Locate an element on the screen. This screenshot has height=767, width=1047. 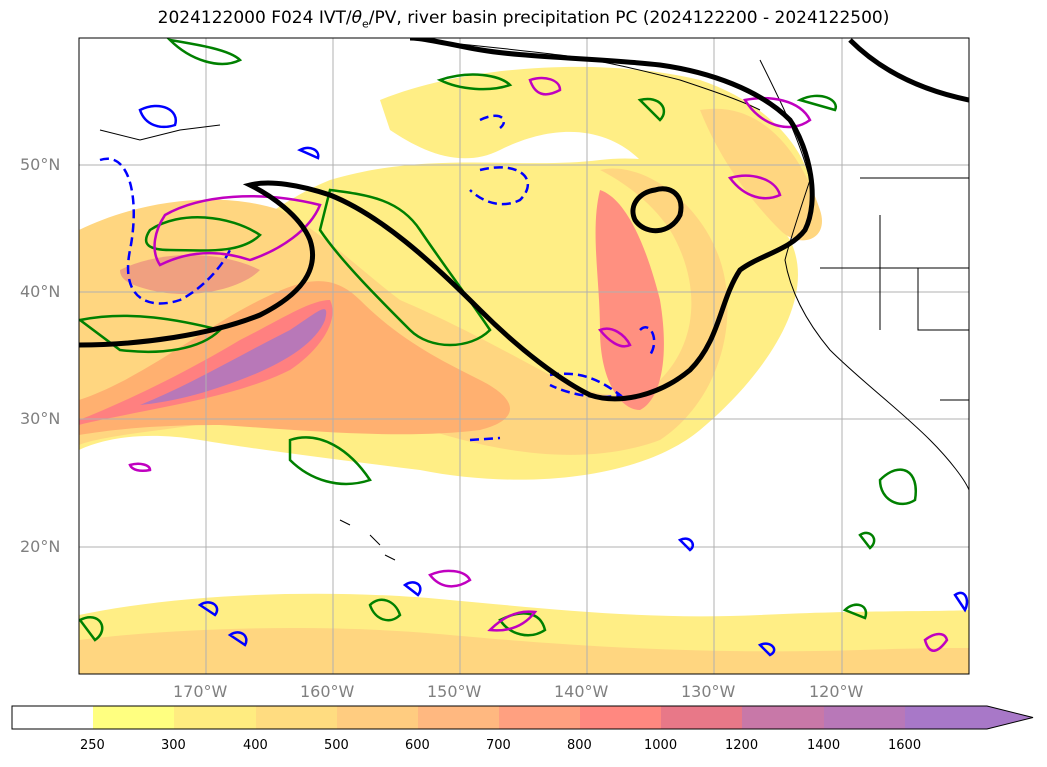
colorbar-tick-250: 250 is located at coordinates (92, 745).